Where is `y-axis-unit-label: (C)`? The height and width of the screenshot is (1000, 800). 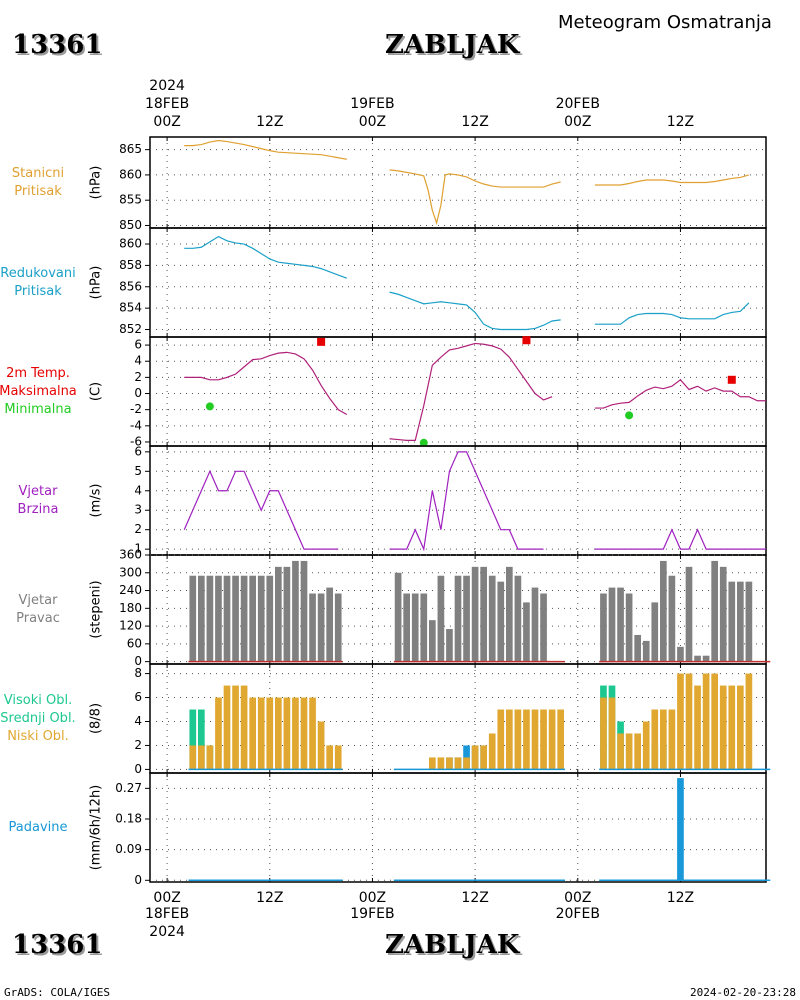
y-axis-unit-label: (C) is located at coordinates (96, 391).